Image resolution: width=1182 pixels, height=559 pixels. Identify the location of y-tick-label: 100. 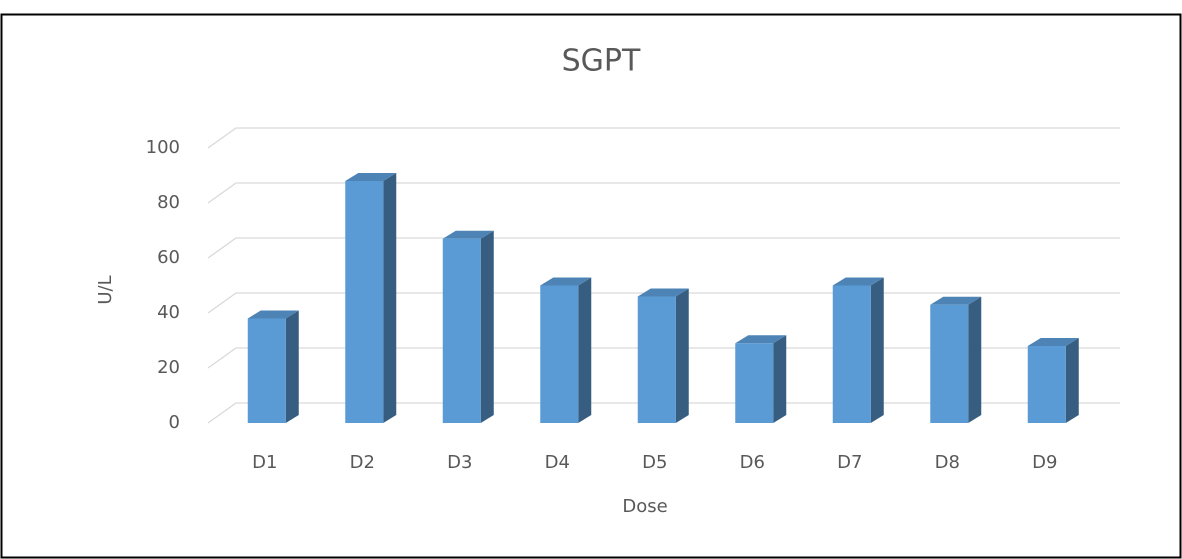
(163, 147).